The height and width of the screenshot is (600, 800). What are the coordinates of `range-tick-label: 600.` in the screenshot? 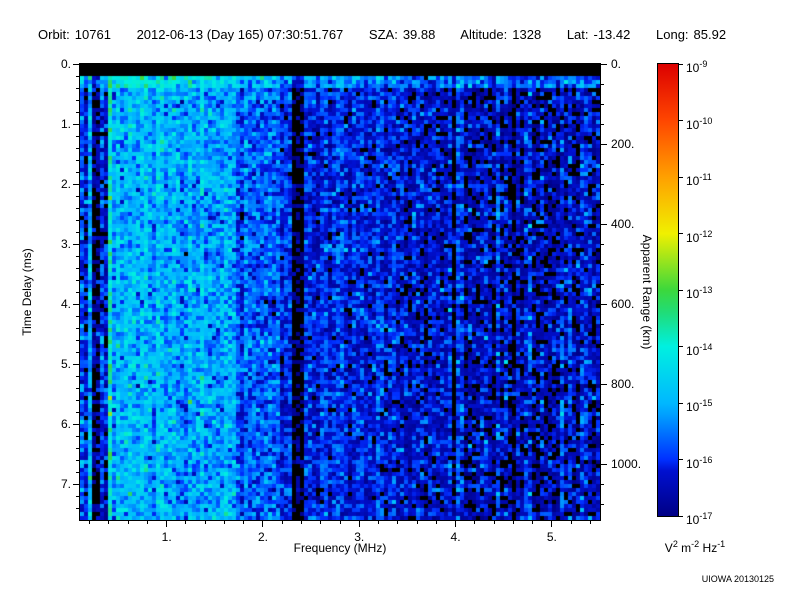 It's located at (623, 304).